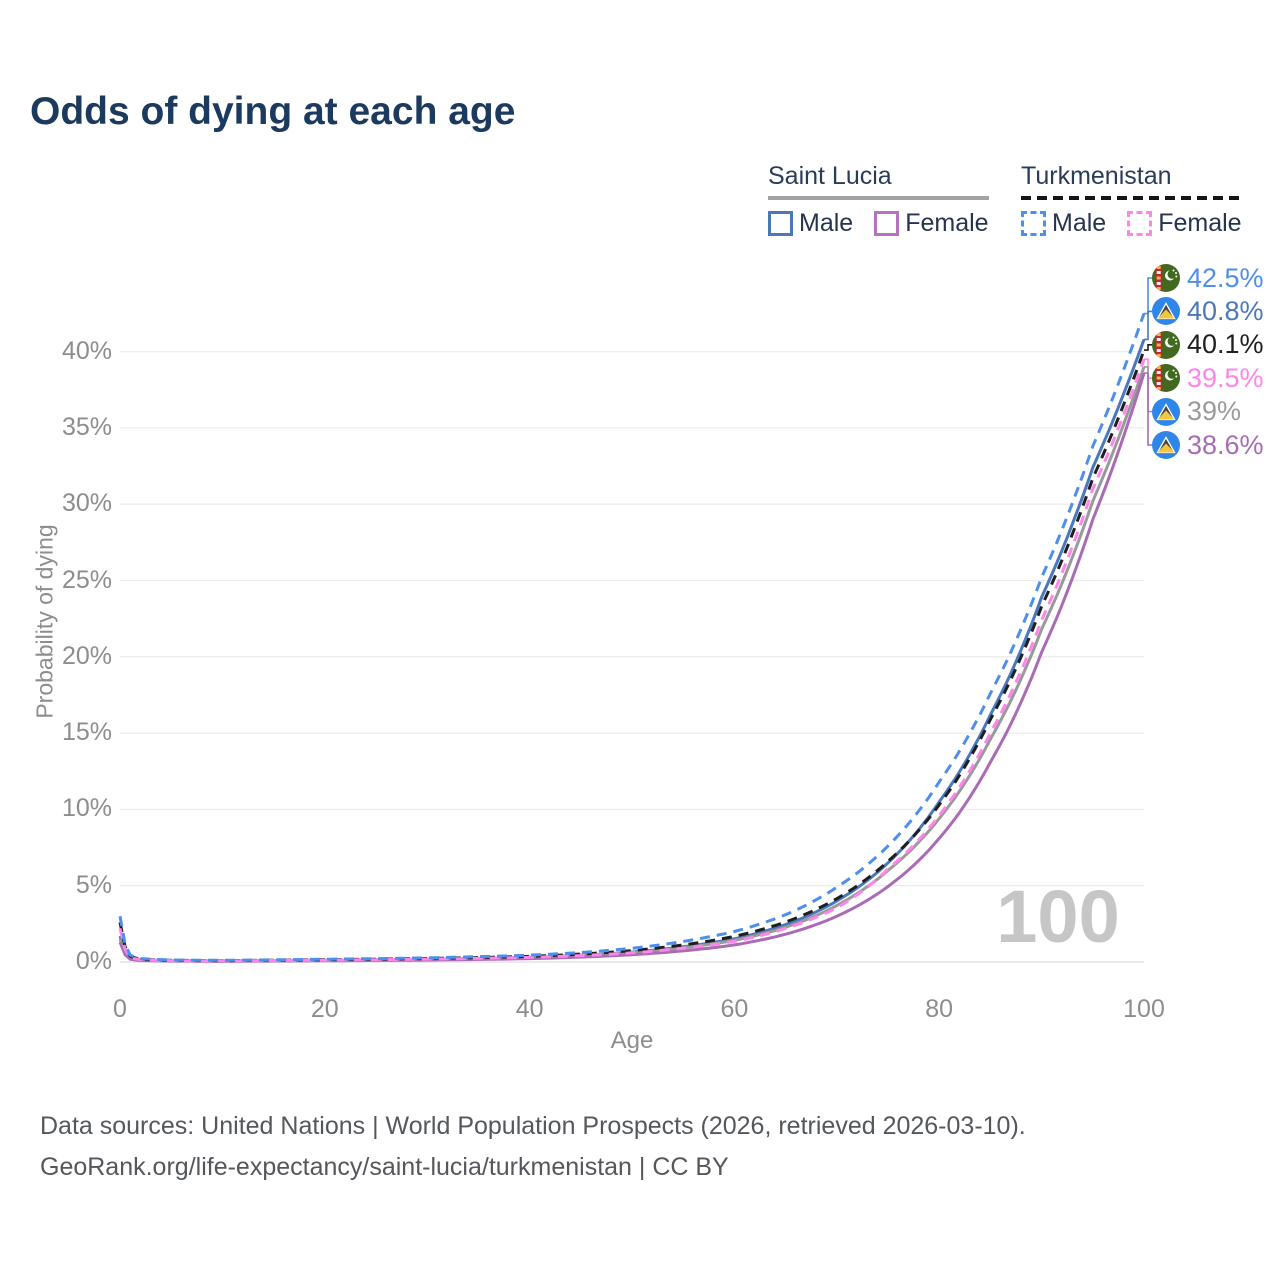  I want to click on end-label-value: 40.8%, so click(1225, 310).